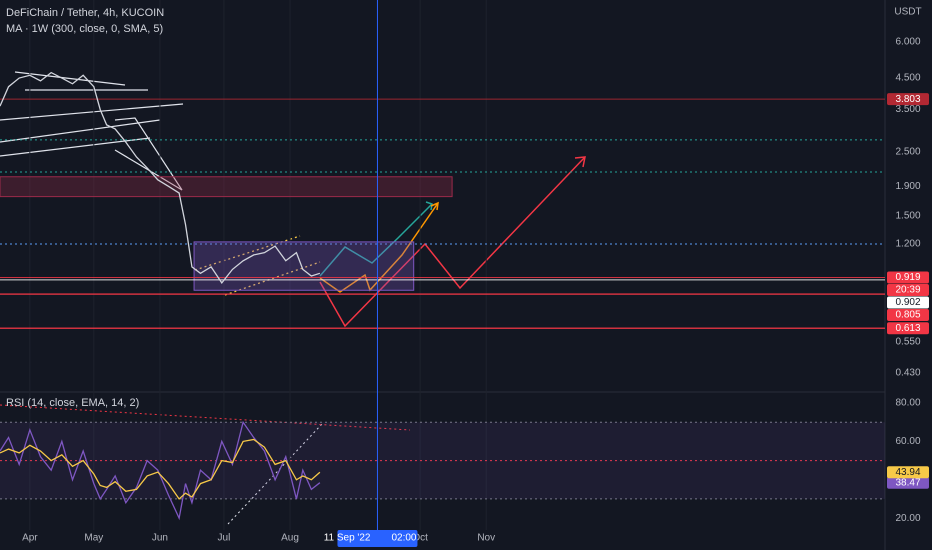 Image resolution: width=932 pixels, height=550 pixels. I want to click on price-tag-label: 0.902, so click(907, 302).